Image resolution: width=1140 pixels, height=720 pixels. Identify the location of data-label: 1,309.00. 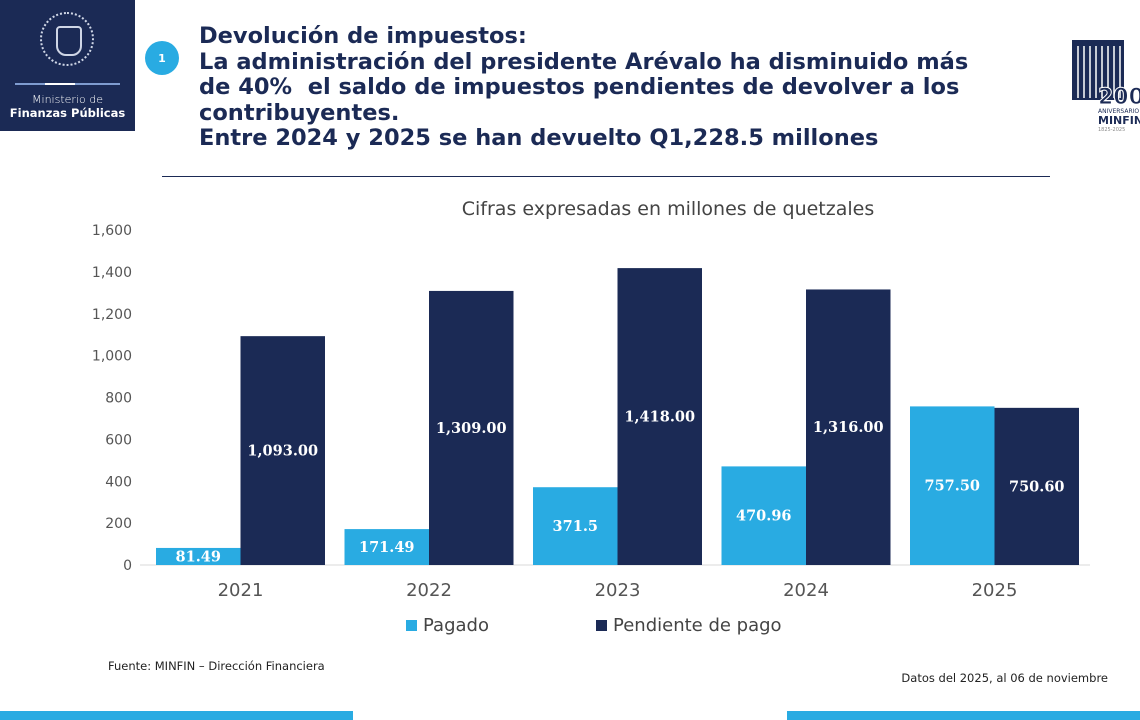
(471, 428).